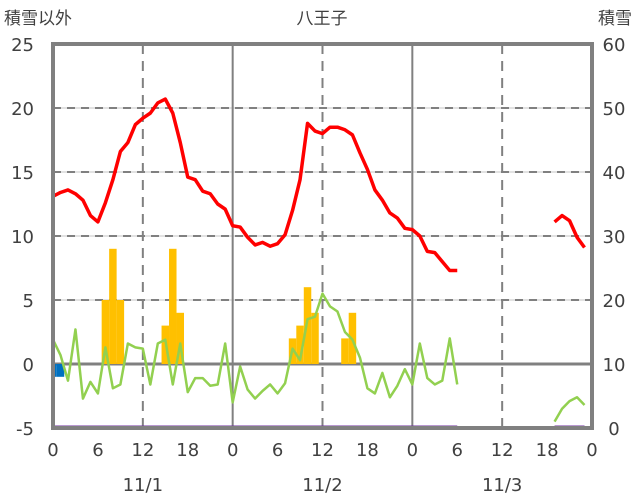 The width and height of the screenshot is (636, 501). I want to click on bar-precip_neg, so click(60, 370).